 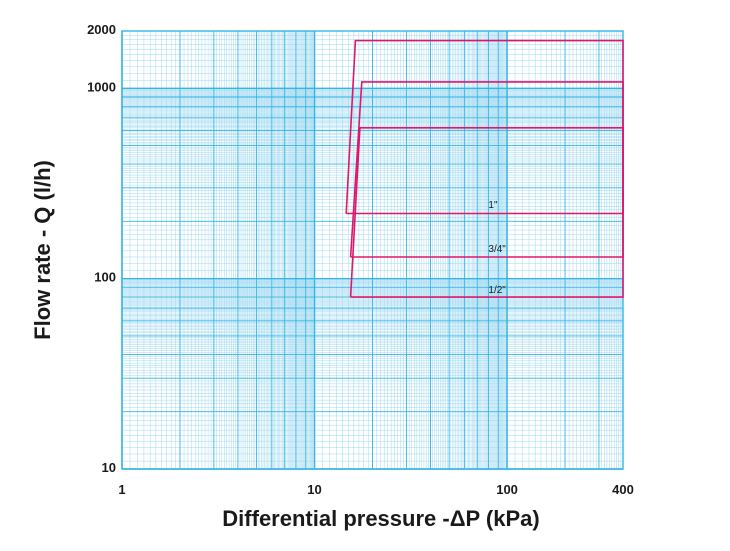 I want to click on x-tick-label: 1, so click(x=121, y=489).